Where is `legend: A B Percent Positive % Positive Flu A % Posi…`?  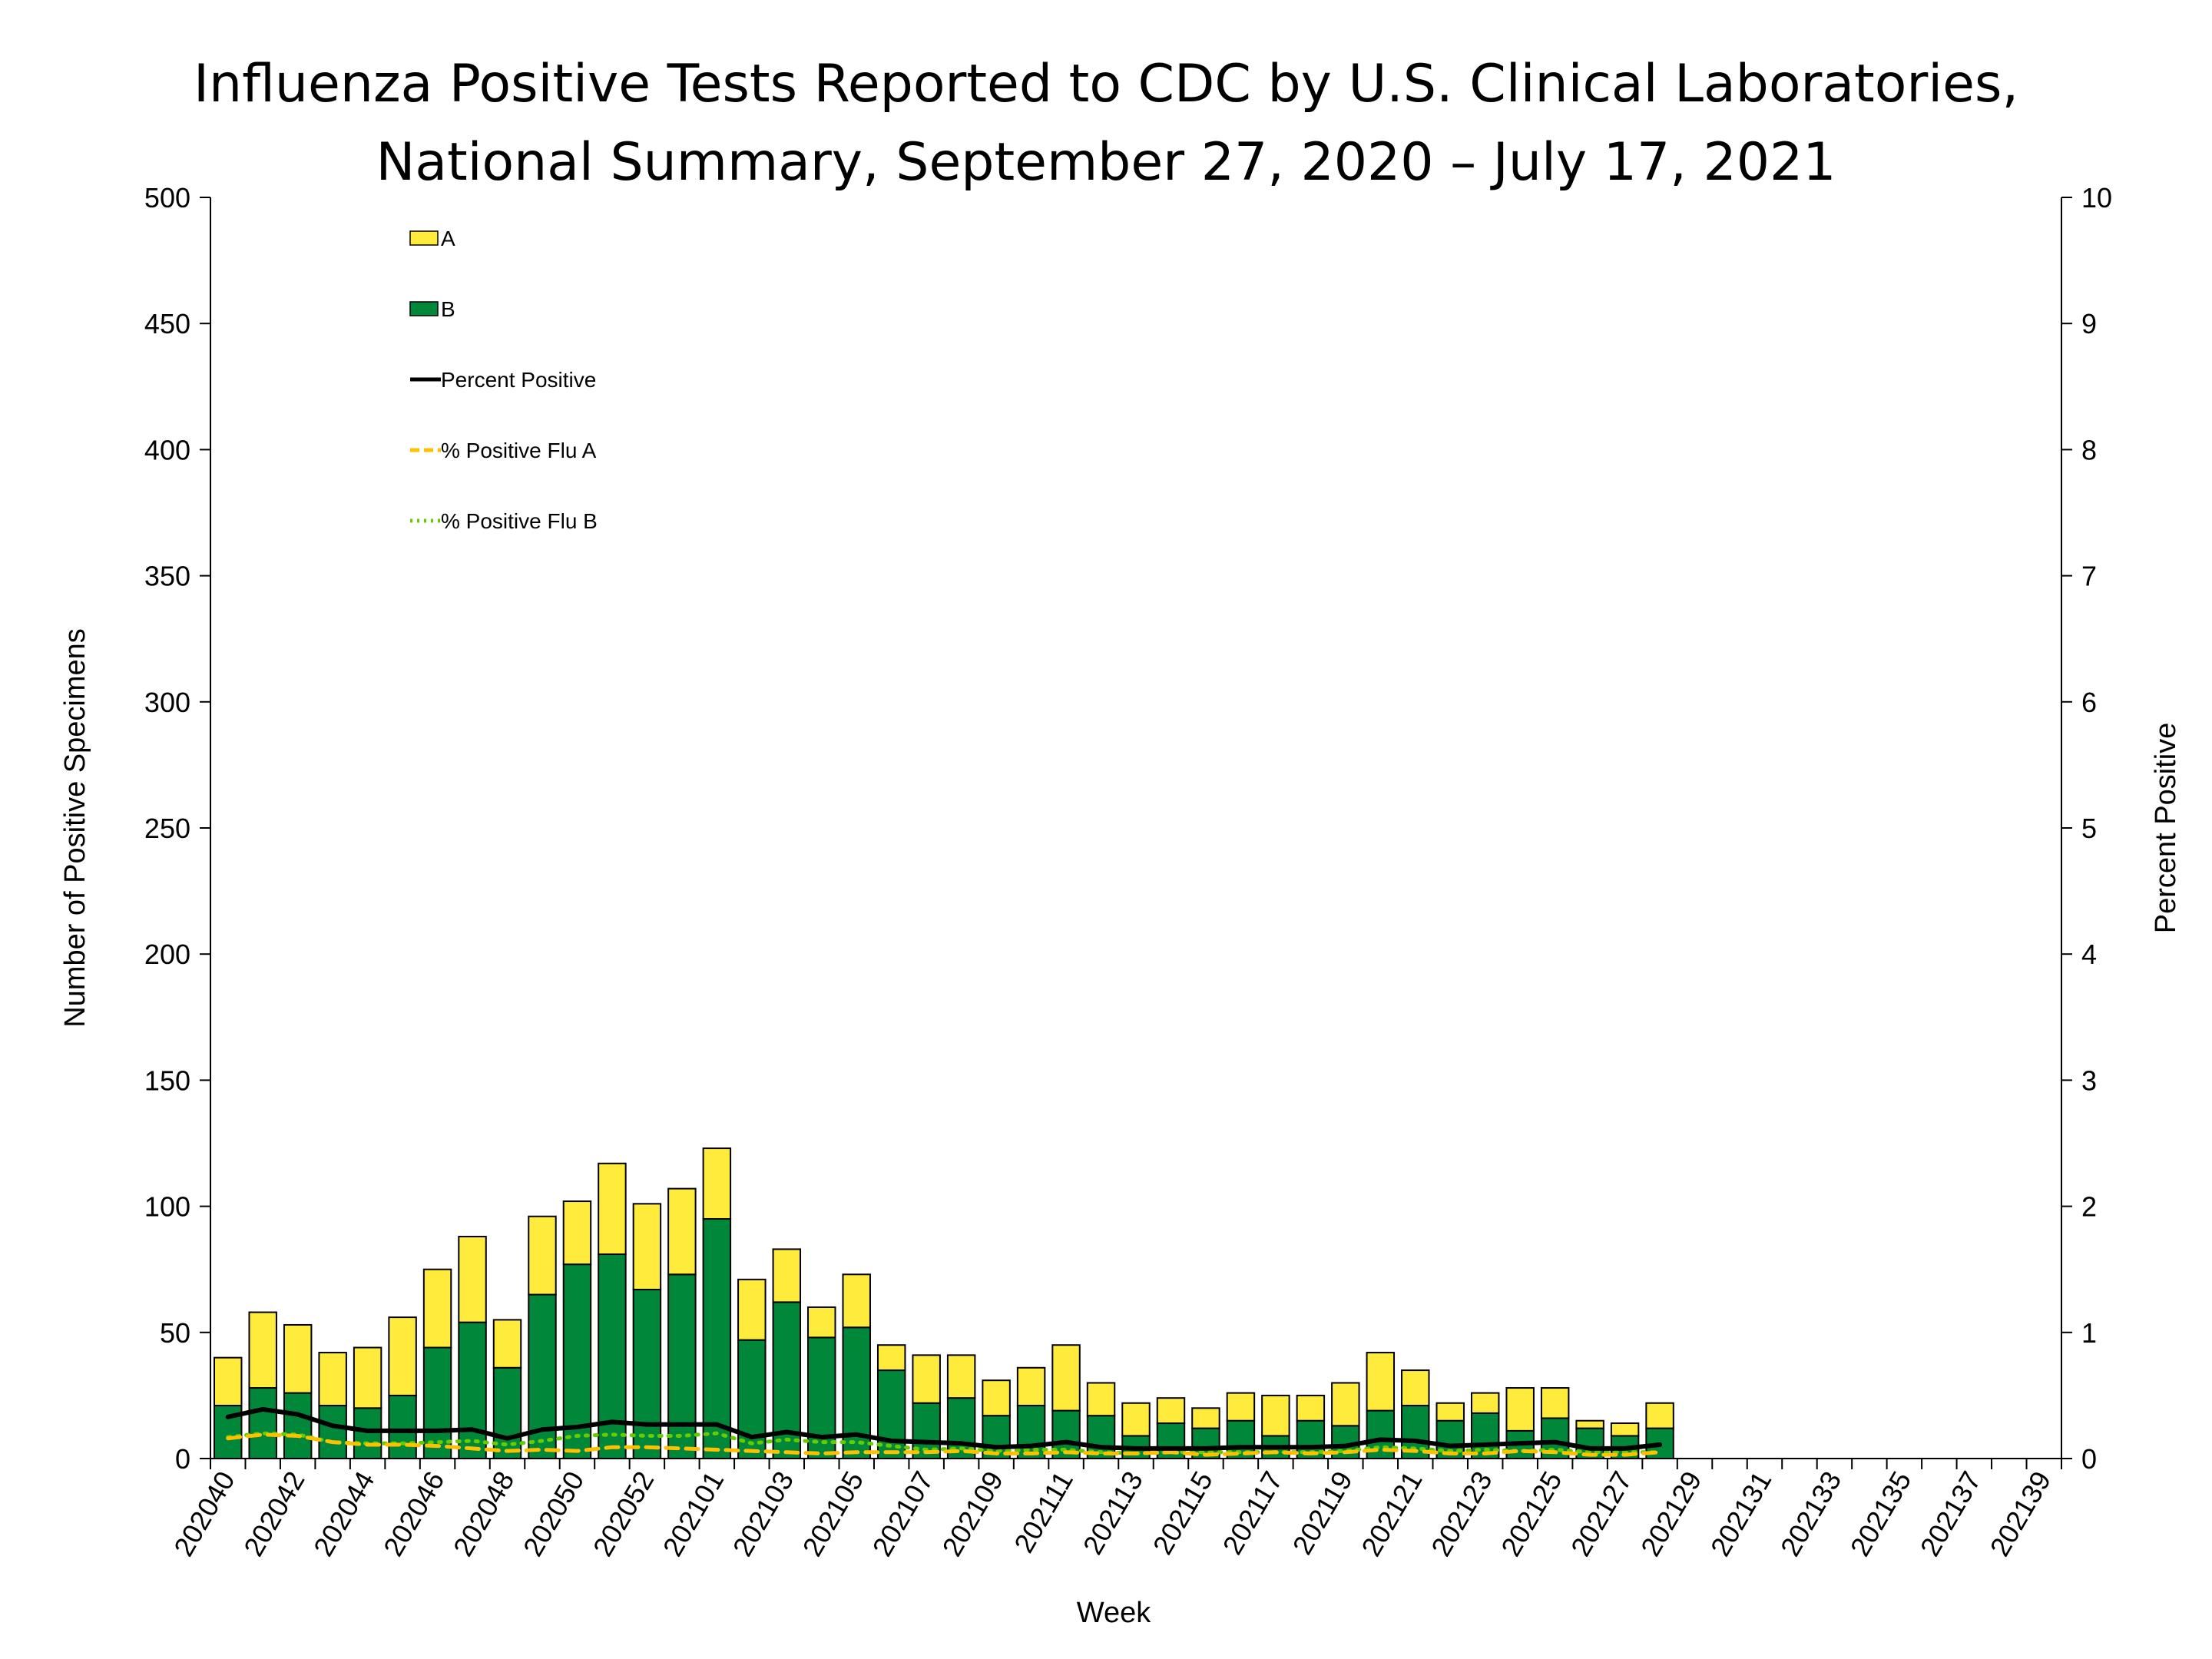 legend: A B Percent Positive % Positive Flu A % Posi… is located at coordinates (504, 380).